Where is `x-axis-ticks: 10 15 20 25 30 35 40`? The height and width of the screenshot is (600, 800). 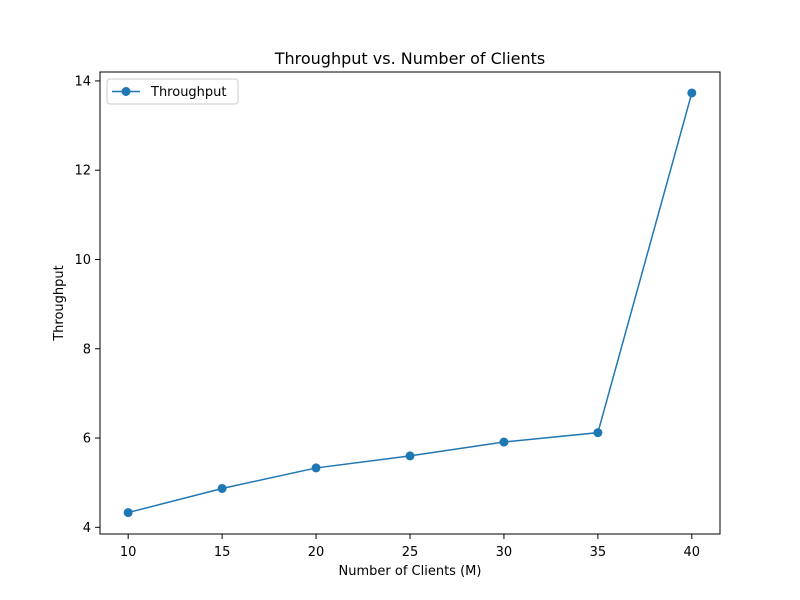
x-axis-ticks: 10 15 20 25 30 35 40 is located at coordinates (410, 547).